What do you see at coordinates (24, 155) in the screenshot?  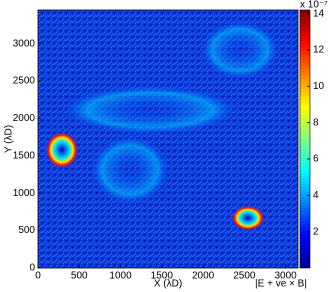 I see `y-tick-label: 1500` at bounding box center [24, 155].